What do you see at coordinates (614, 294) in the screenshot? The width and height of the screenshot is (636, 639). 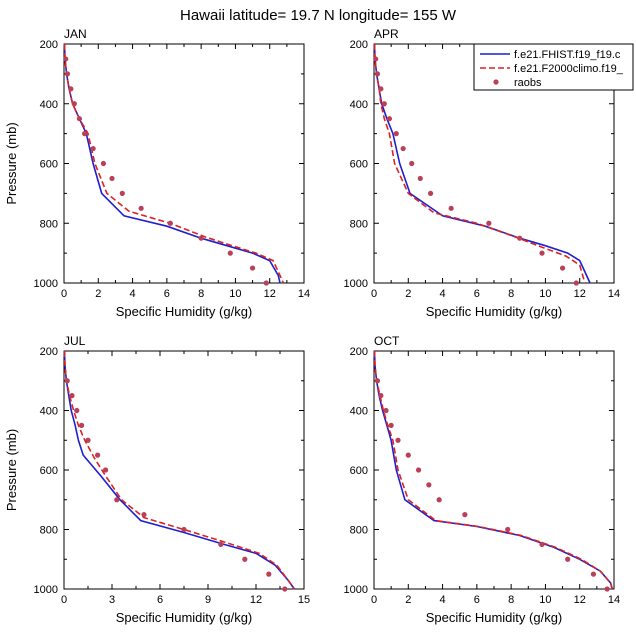 I see `x-tick-label: 14` at bounding box center [614, 294].